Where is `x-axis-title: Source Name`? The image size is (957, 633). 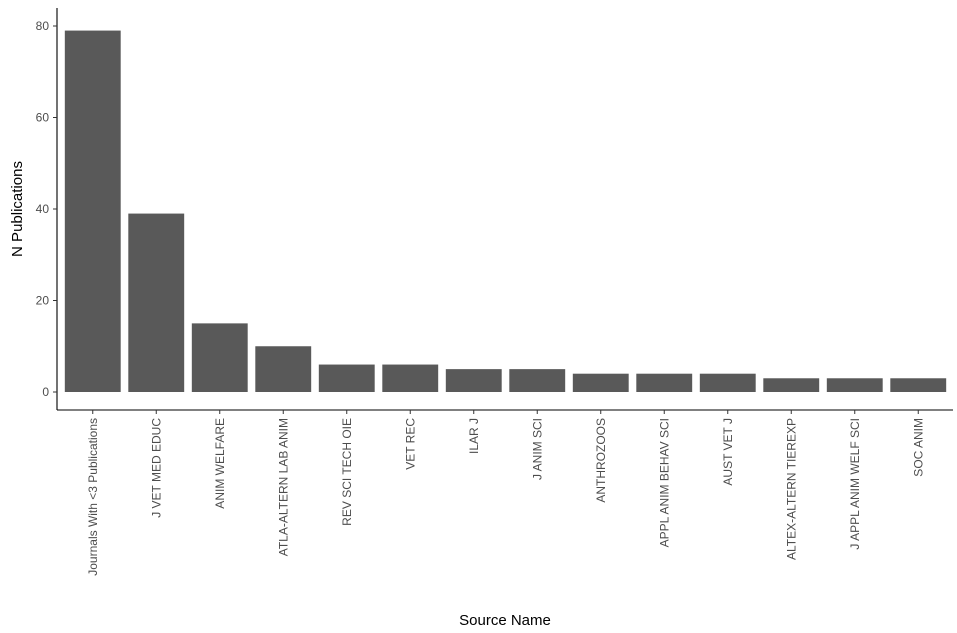
x-axis-title: Source Name is located at coordinates (505, 620).